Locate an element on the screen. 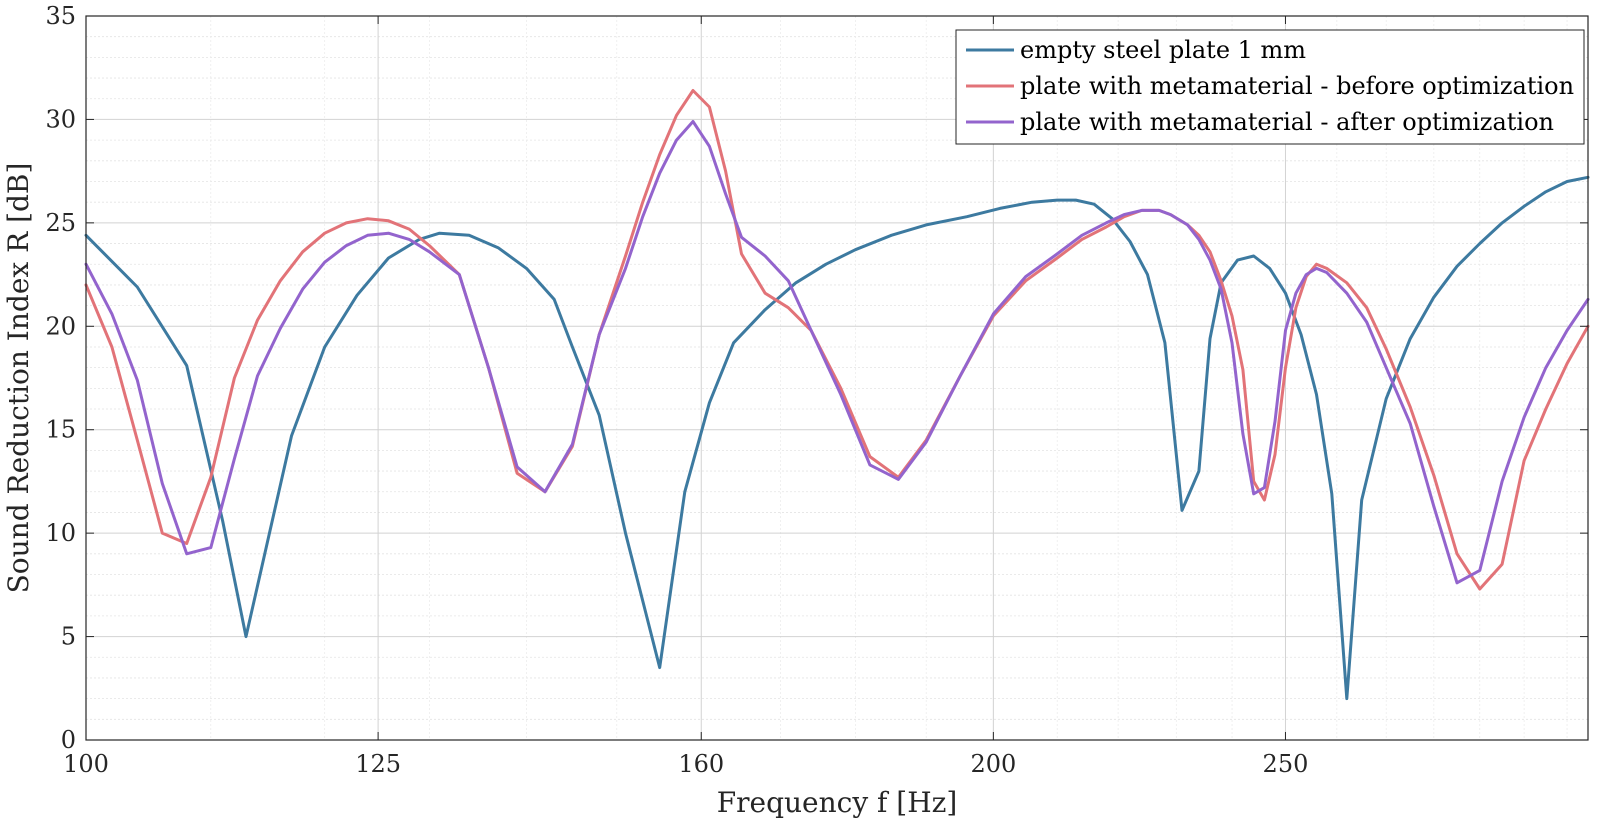 This screenshot has width=1600, height=830. x-tick-label: 100 is located at coordinates (86, 764).